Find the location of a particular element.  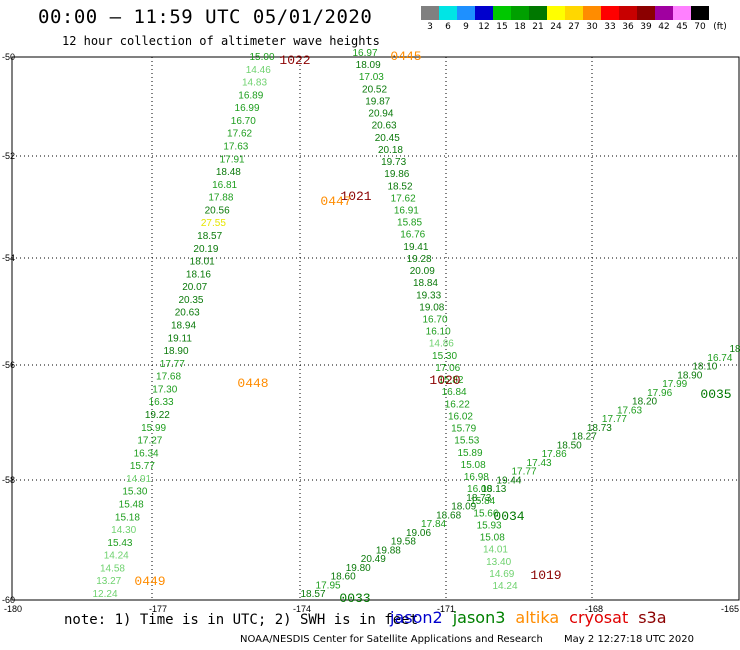

swh-value-label: 17.62 is located at coordinates (239, 134).